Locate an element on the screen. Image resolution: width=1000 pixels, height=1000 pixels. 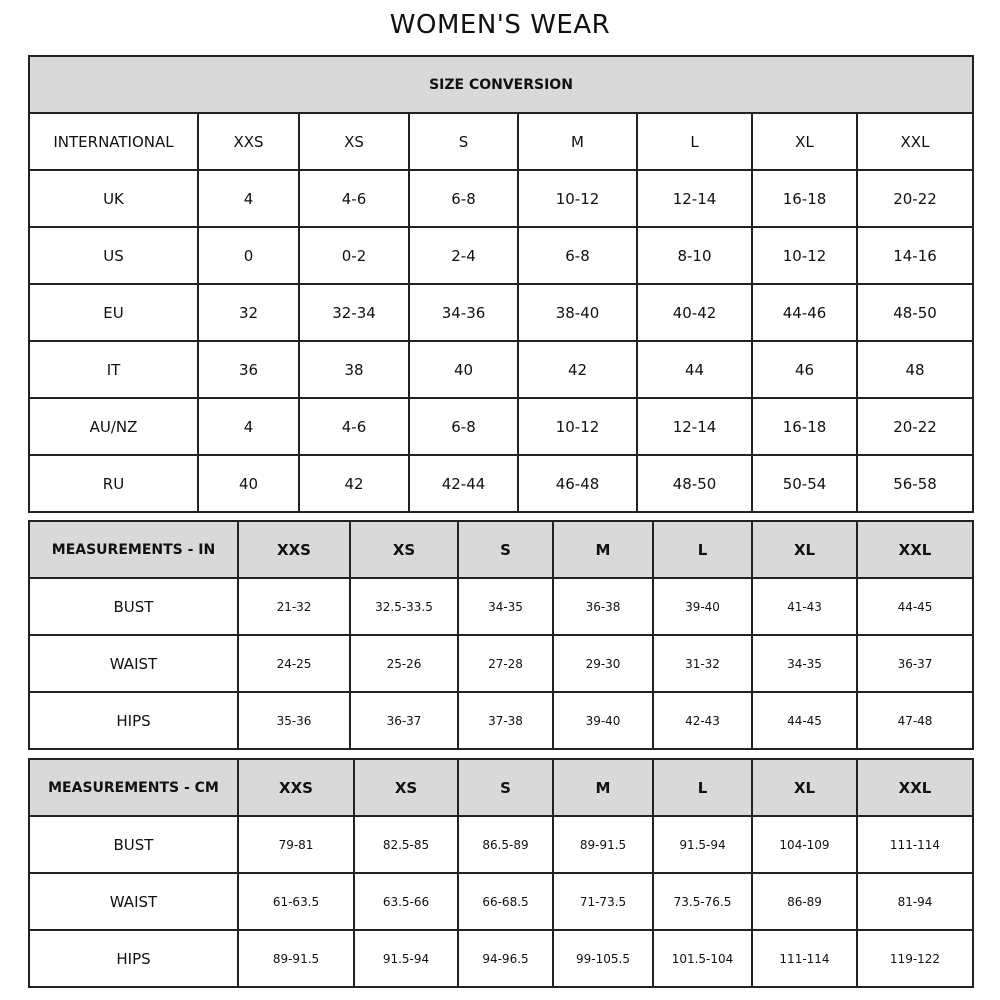
table-cell: 48 is located at coordinates (915, 369).